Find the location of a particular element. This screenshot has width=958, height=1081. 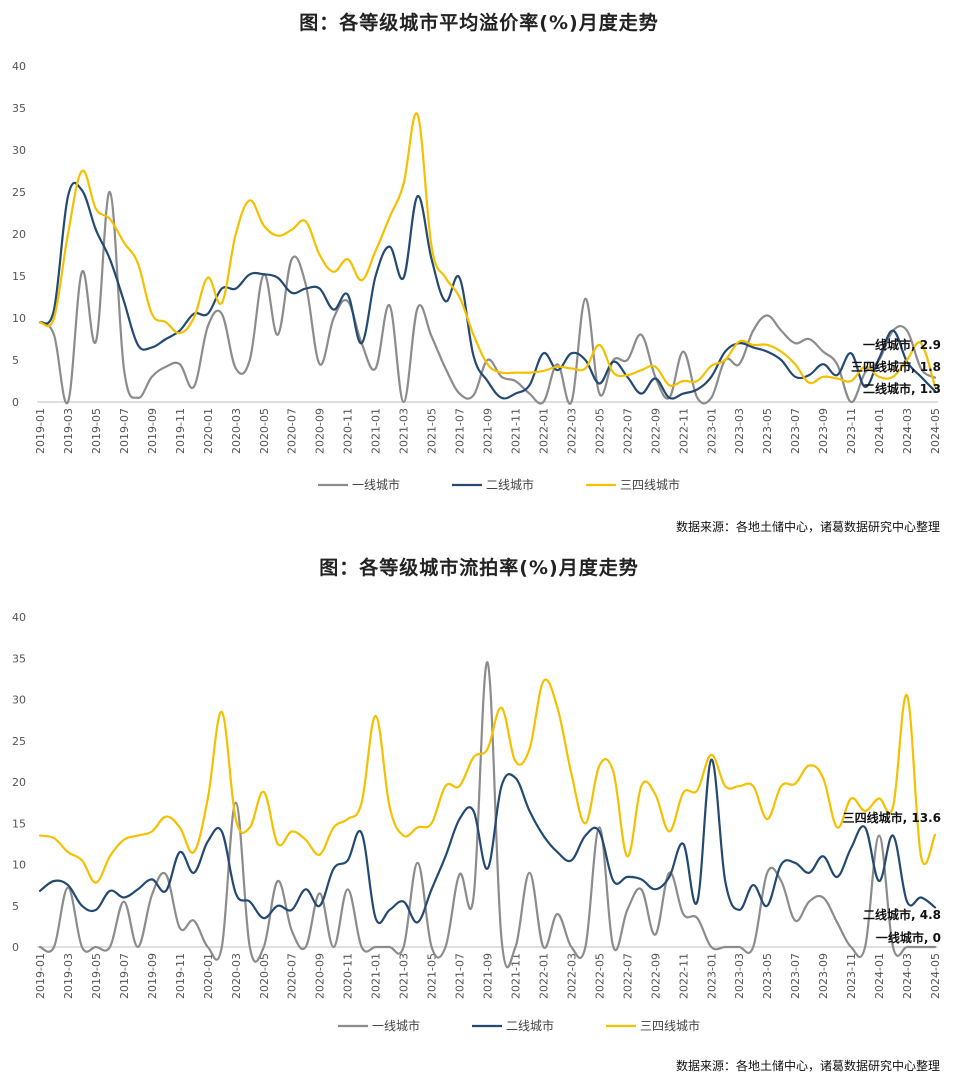

series-end-label: 一线城市, 2.9 is located at coordinates (902, 344).